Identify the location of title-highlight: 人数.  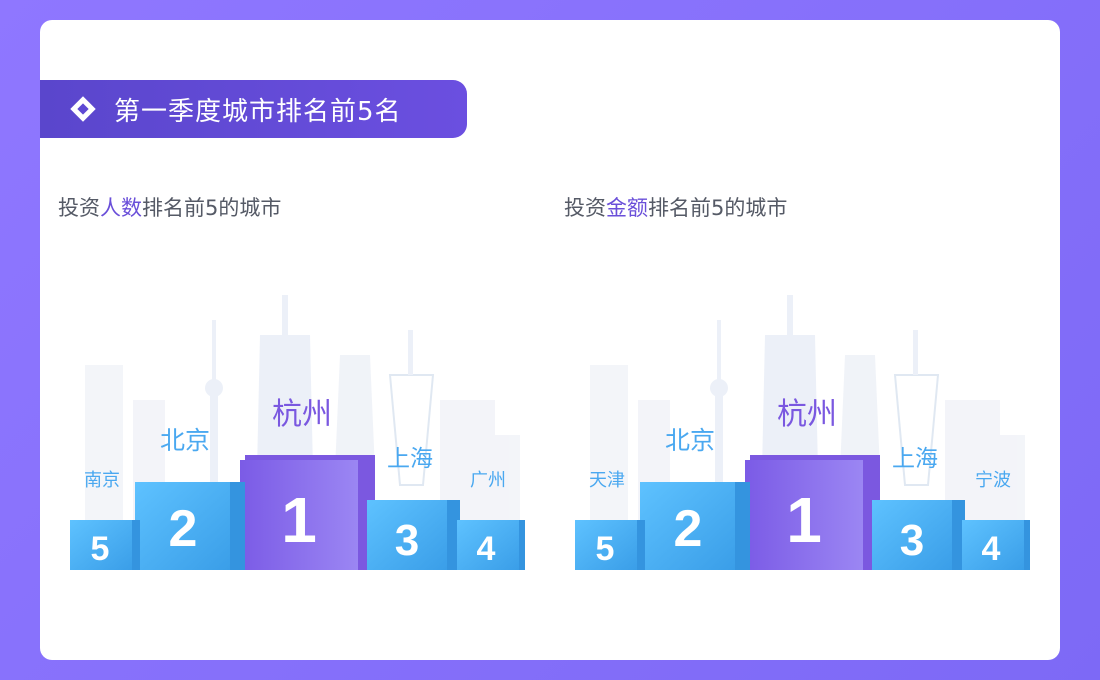
(121, 208).